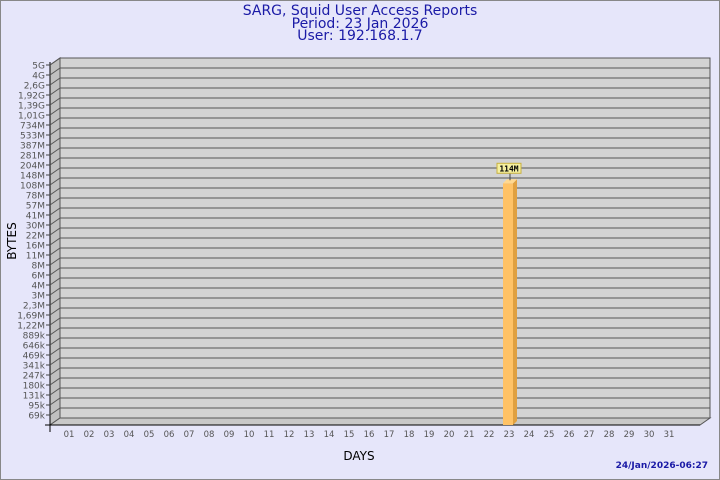  What do you see at coordinates (380, 421) in the screenshot?
I see `plot-floor` at bounding box center [380, 421].